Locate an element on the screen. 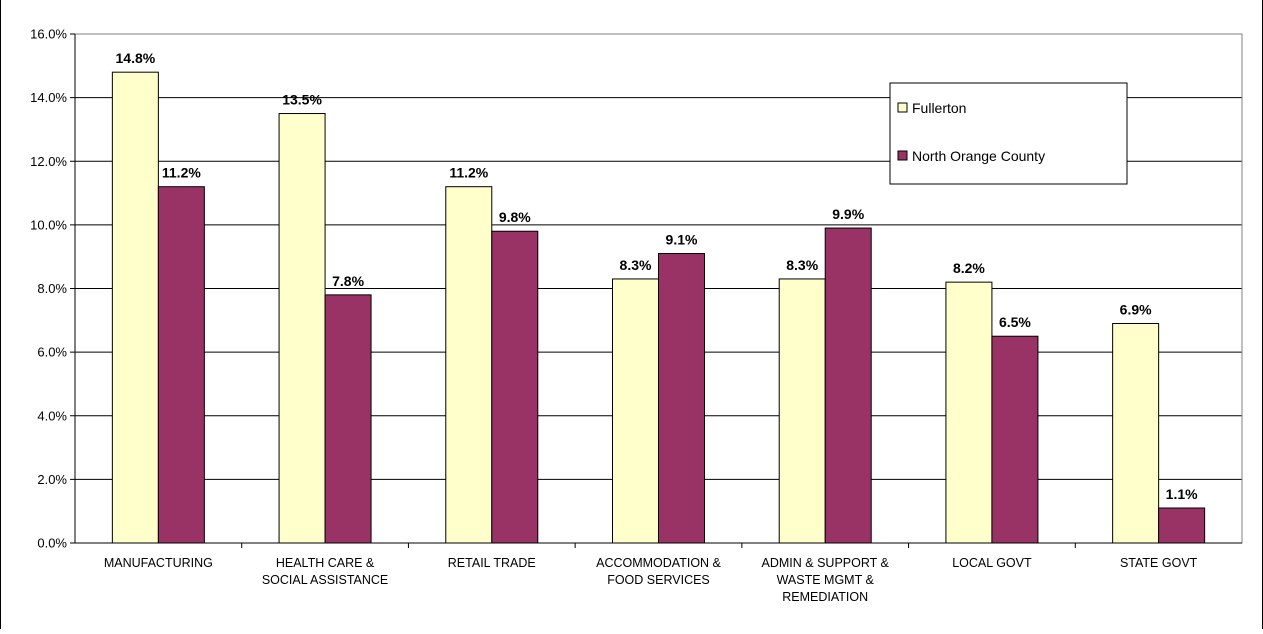 This screenshot has width=1263, height=634. y-tick-label: 2.0% is located at coordinates (52, 479).